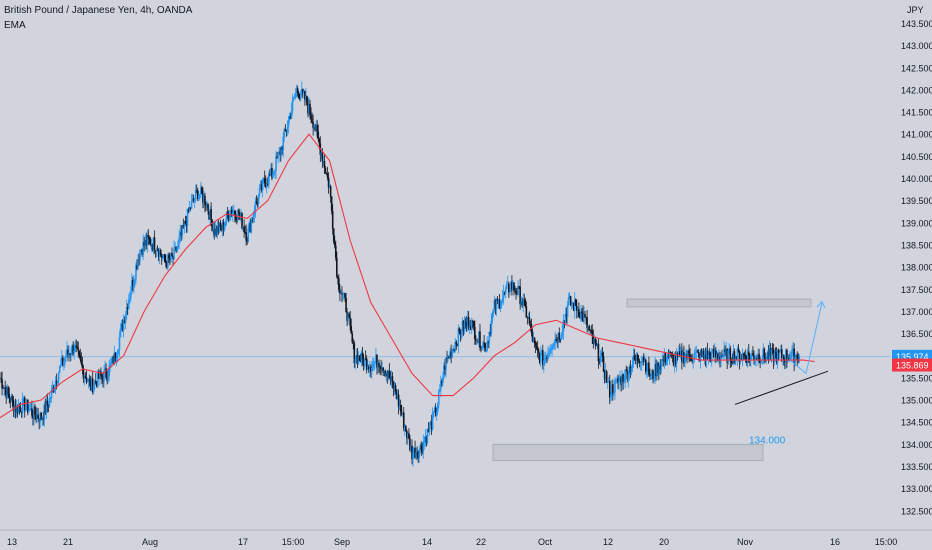 This screenshot has width=932, height=550. Describe the element at coordinates (150, 542) in the screenshot. I see `x-tick-label: Aug` at that location.